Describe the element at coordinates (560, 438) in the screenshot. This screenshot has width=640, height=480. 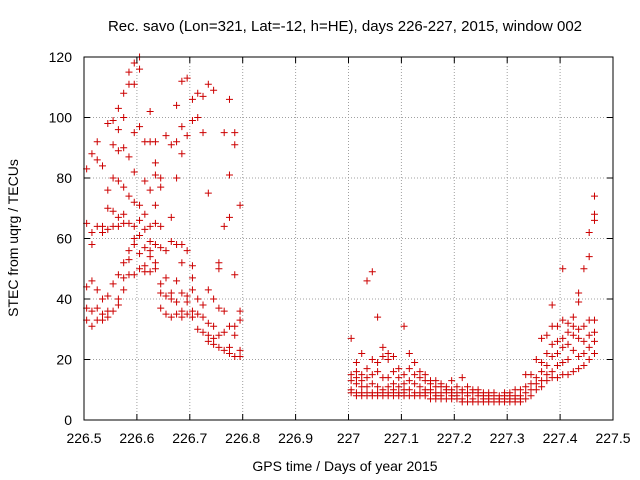
I see `x-tick-label: 227.4` at that location.